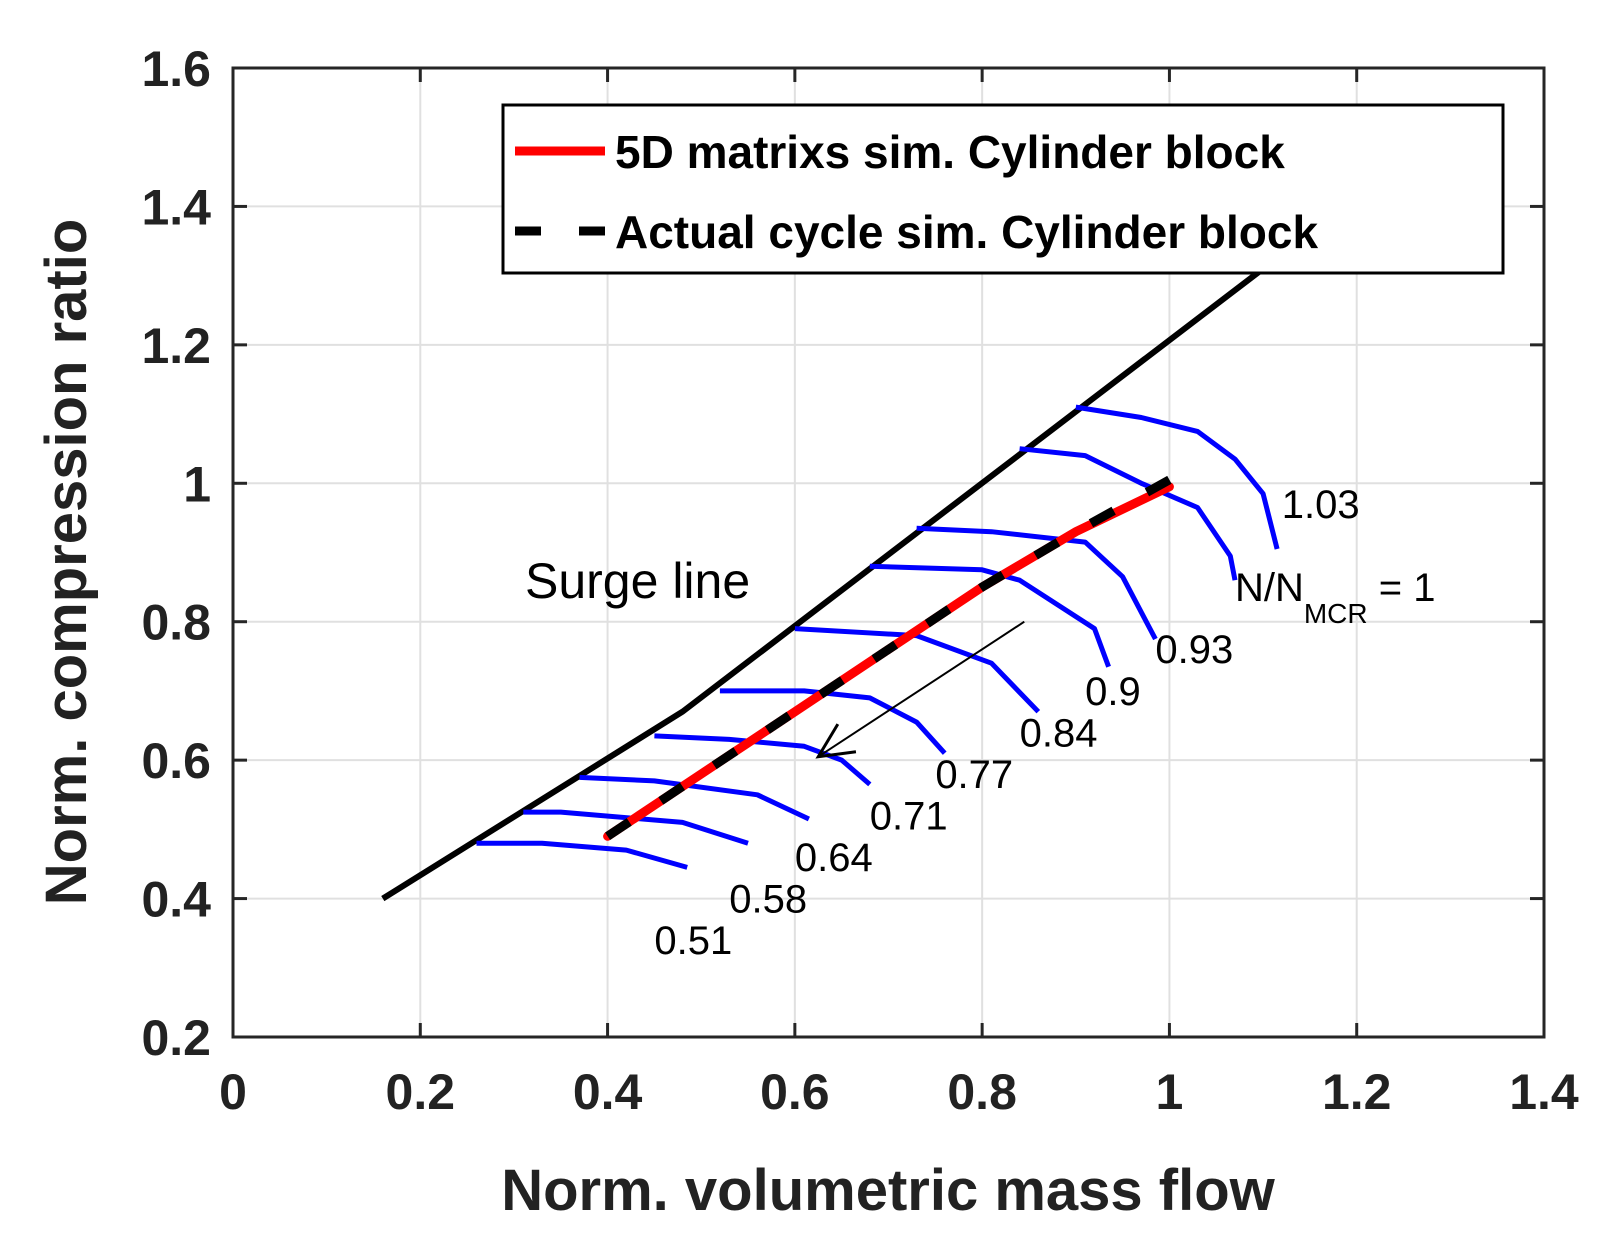  Describe the element at coordinates (834, 858) in the screenshot. I see `speed-label: 0.64` at that location.